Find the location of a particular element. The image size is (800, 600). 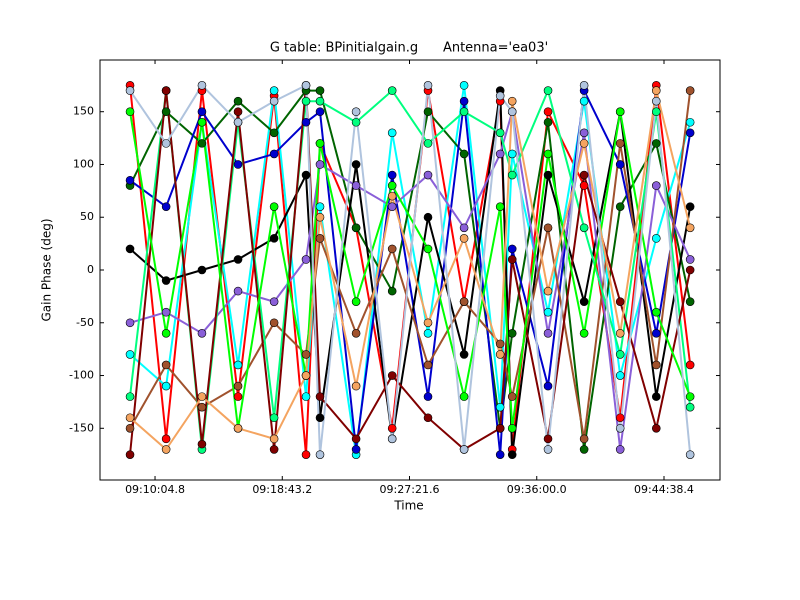

chart-title: G table: BPinitialgain.g Antenna='ea03' is located at coordinates (409, 48).